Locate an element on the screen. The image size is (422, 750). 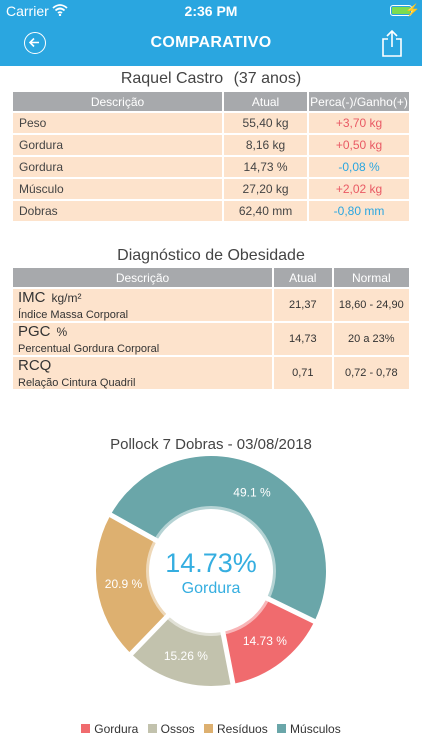
navigation-bar: COMPARATIVO is located at coordinates (211, 44).